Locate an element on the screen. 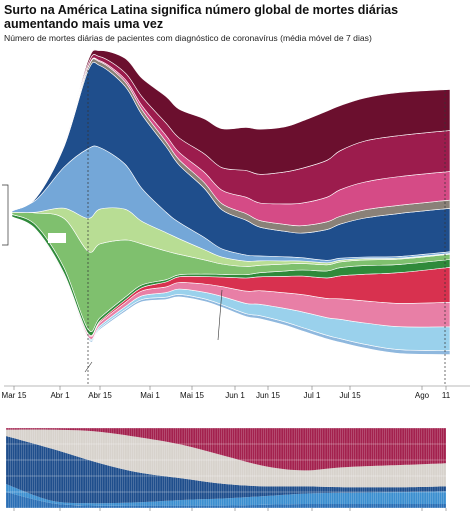 The image size is (474, 528). x-tick-label: Abr 1 is located at coordinates (60, 395).